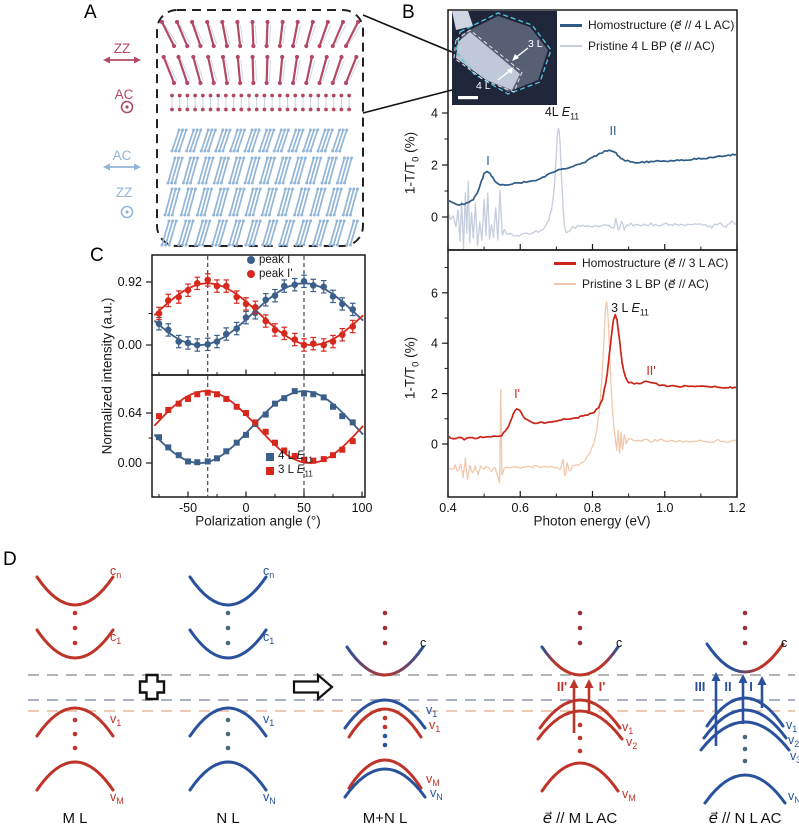 The image size is (799, 835). I want to click on svg-text: II, so click(727, 686).